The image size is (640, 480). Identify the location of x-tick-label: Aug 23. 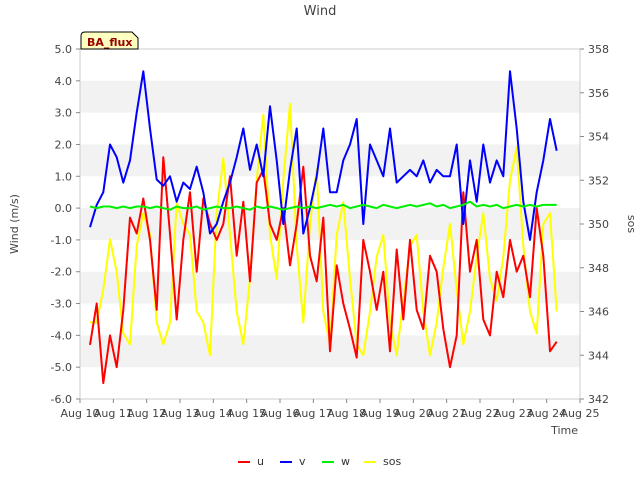
(513, 413).